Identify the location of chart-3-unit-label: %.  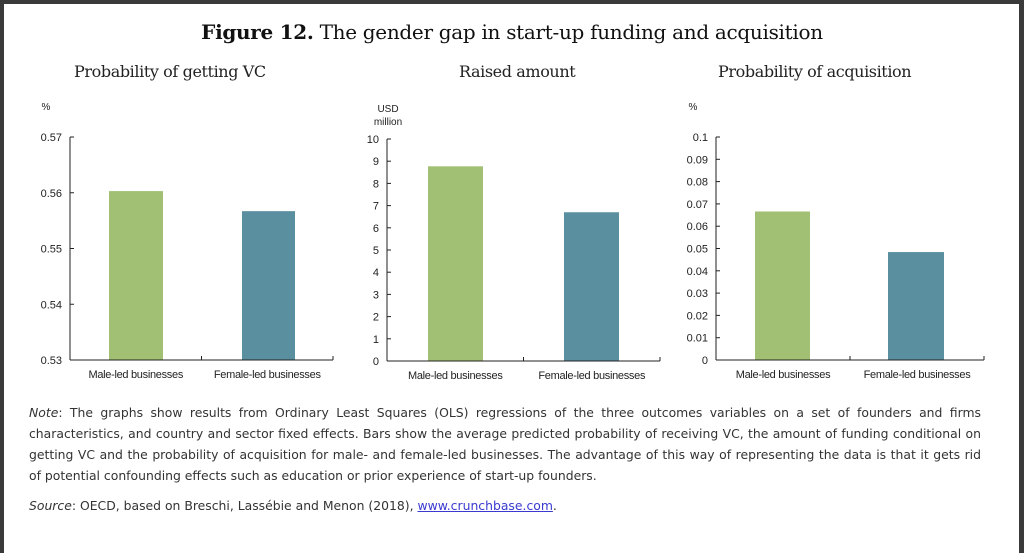
(693, 107).